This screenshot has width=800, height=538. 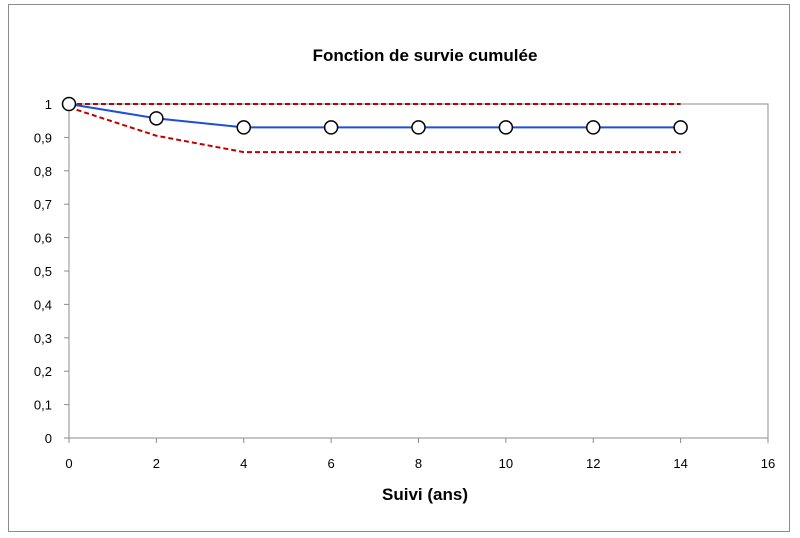 I want to click on y-tick-label: 0,3, so click(x=43, y=338).